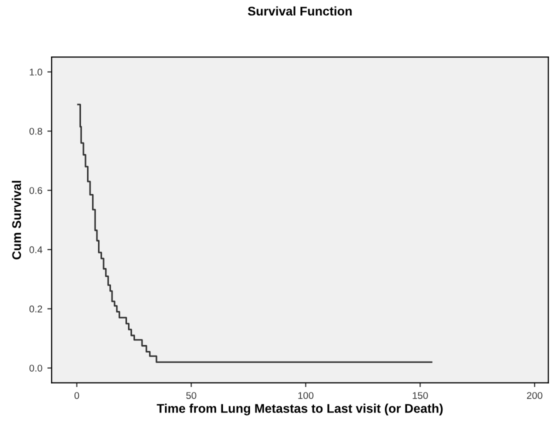 Image resolution: width=555 pixels, height=423 pixels. Describe the element at coordinates (306, 395) in the screenshot. I see `x-tick-label: 100` at that location.